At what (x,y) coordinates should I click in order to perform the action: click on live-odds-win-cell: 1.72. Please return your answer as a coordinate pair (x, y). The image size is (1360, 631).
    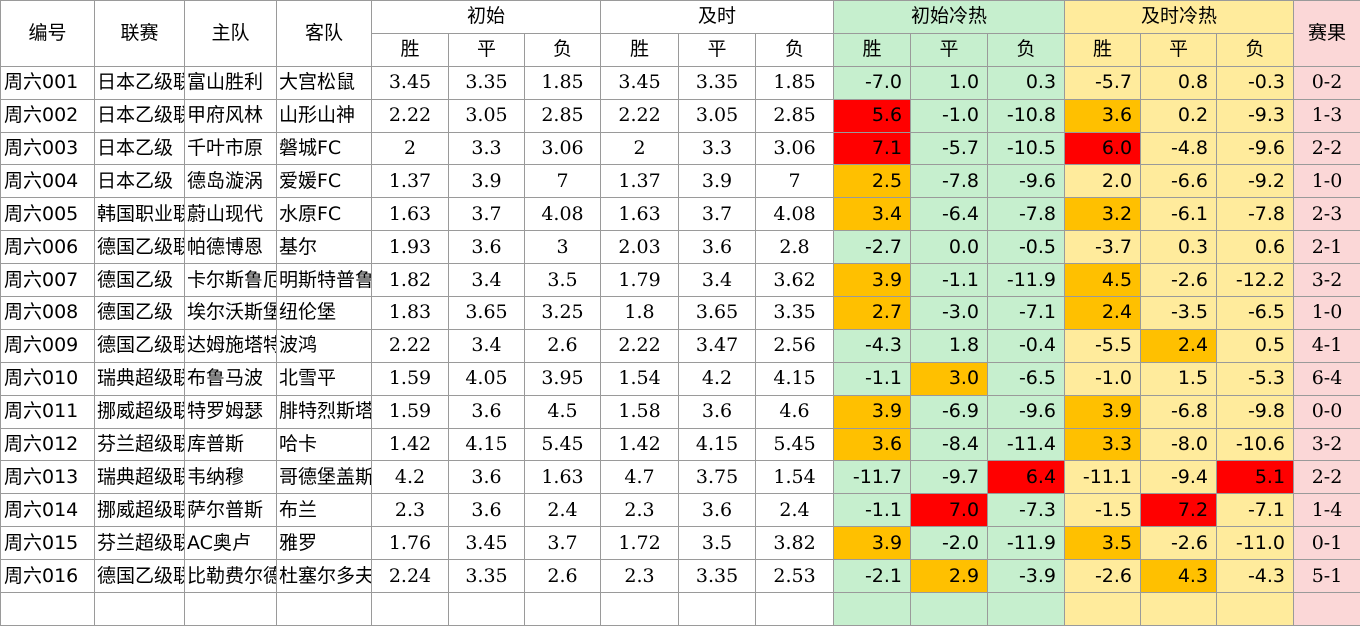
    Looking at the image, I should click on (640, 543).